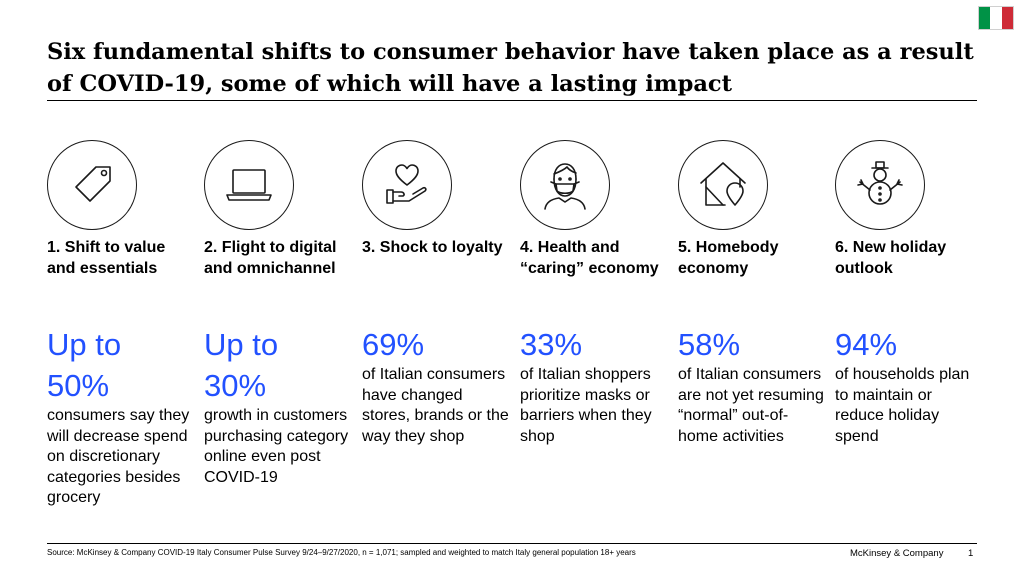  I want to click on footer-divider, so click(512, 543).